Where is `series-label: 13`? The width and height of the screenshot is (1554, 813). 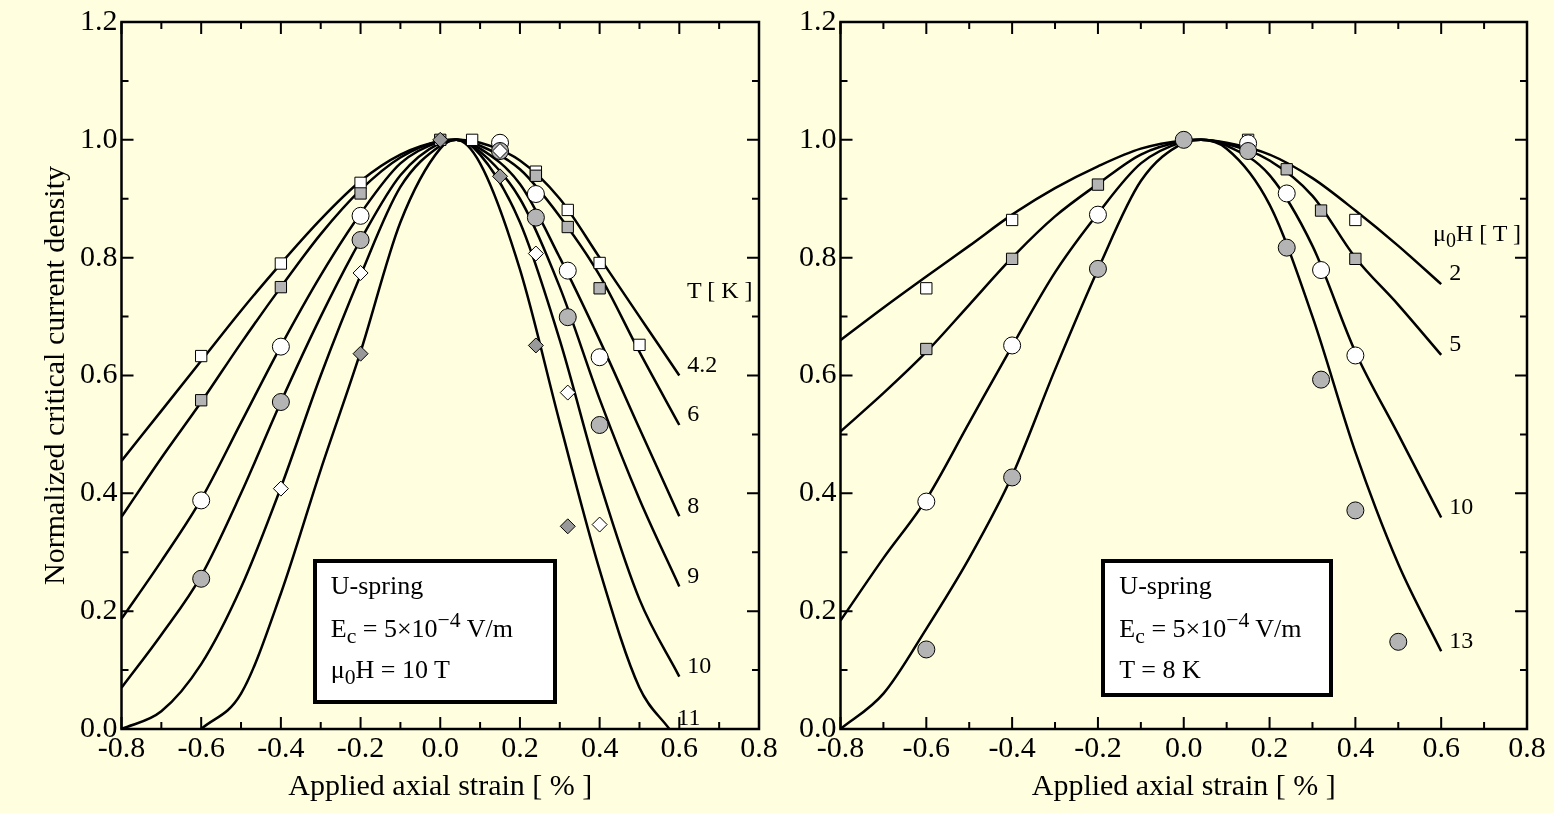 series-label: 13 is located at coordinates (1461, 639).